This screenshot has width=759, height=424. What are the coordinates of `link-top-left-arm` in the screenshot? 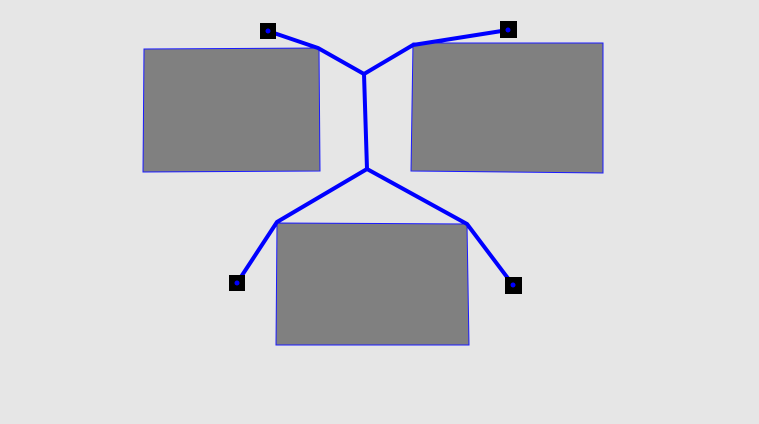 It's located at (316, 52).